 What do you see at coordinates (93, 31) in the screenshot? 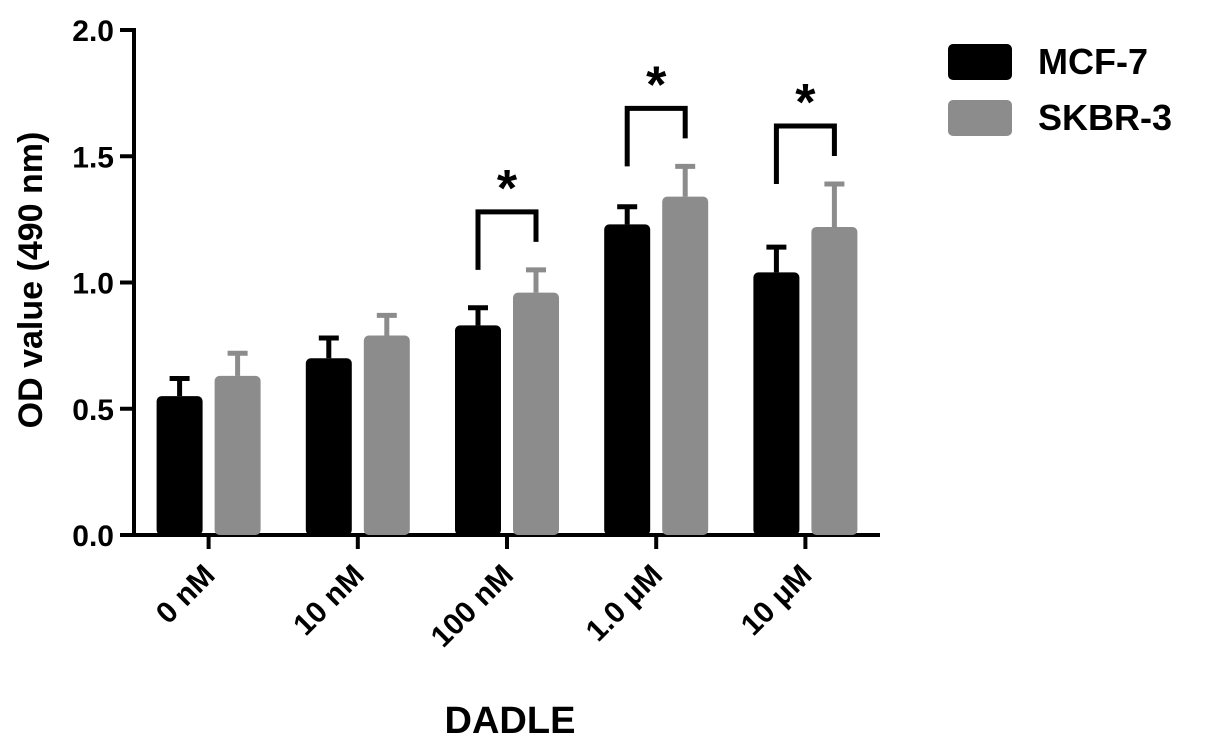
I see `y-tick-label: 2.0` at bounding box center [93, 31].